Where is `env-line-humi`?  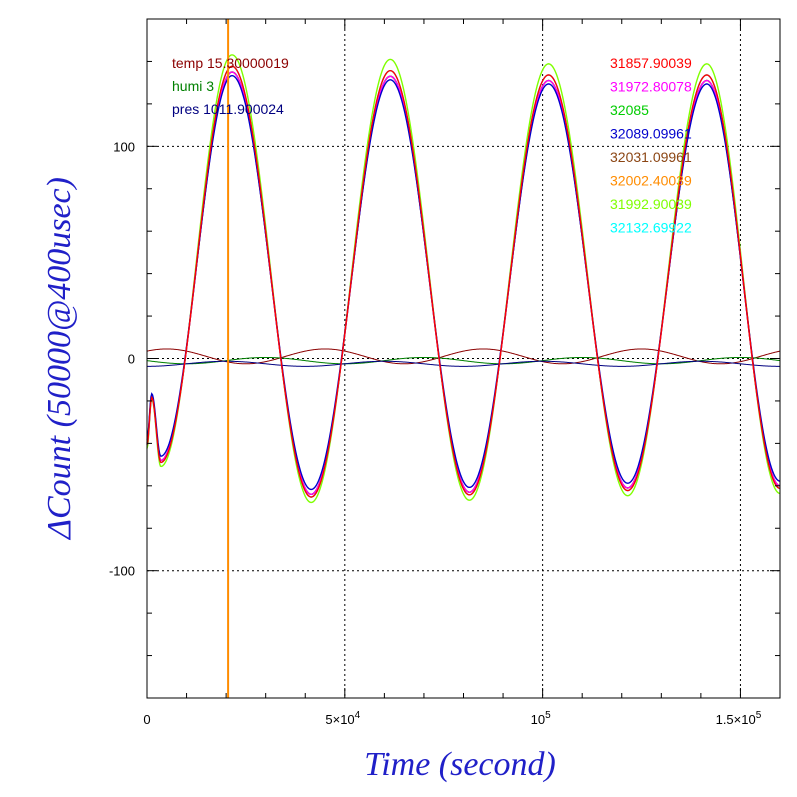 env-line-humi is located at coordinates (463, 360).